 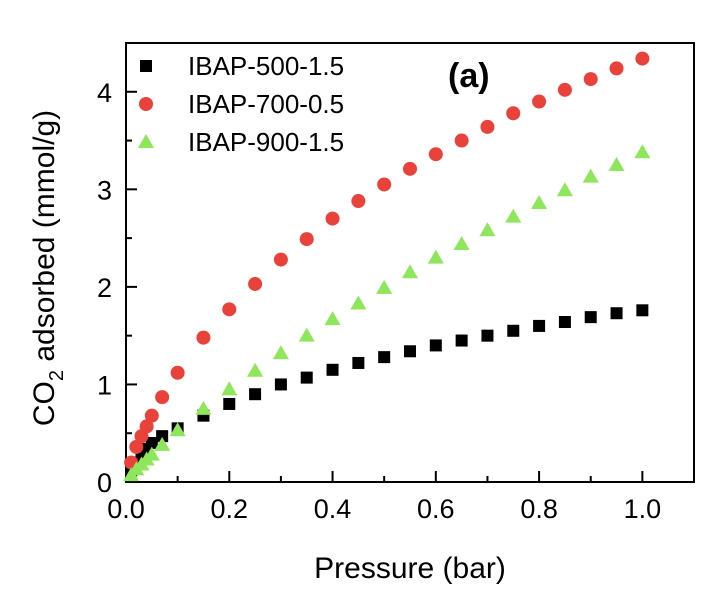 I want to click on y-axis-label: CO2 adsorbed (mmol/g), so click(x=48, y=268).